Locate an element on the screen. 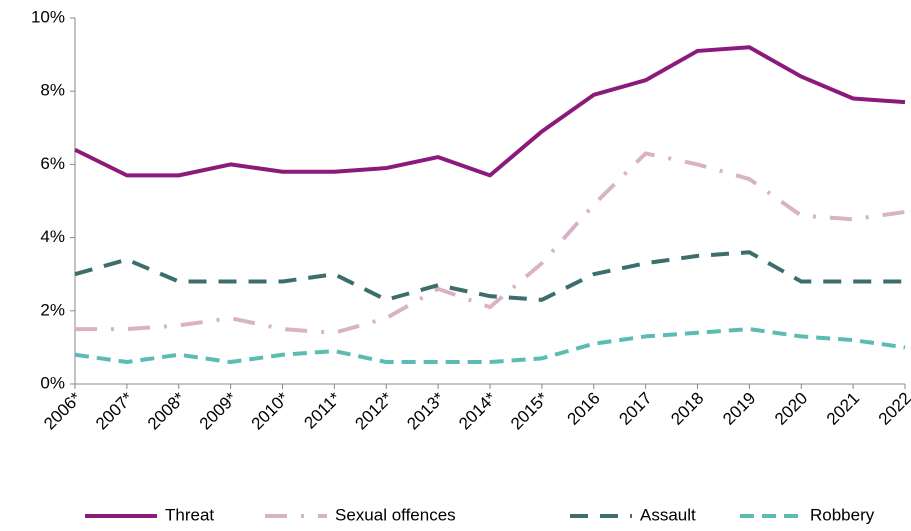 This screenshot has height=531, width=911. x-tick-label: 2014* is located at coordinates (477, 410).